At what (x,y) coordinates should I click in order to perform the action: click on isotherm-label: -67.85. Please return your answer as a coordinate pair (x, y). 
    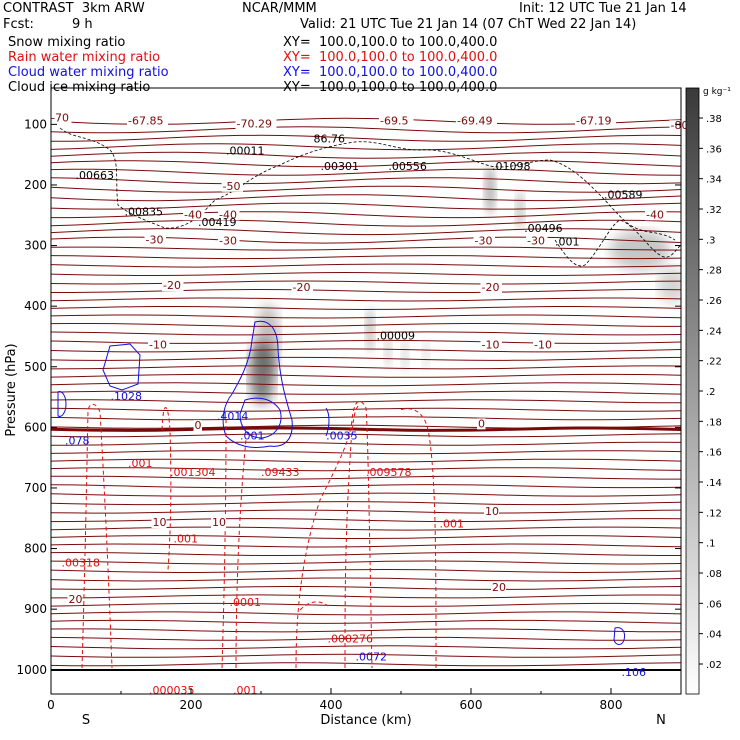
    Looking at the image, I should click on (145, 120).